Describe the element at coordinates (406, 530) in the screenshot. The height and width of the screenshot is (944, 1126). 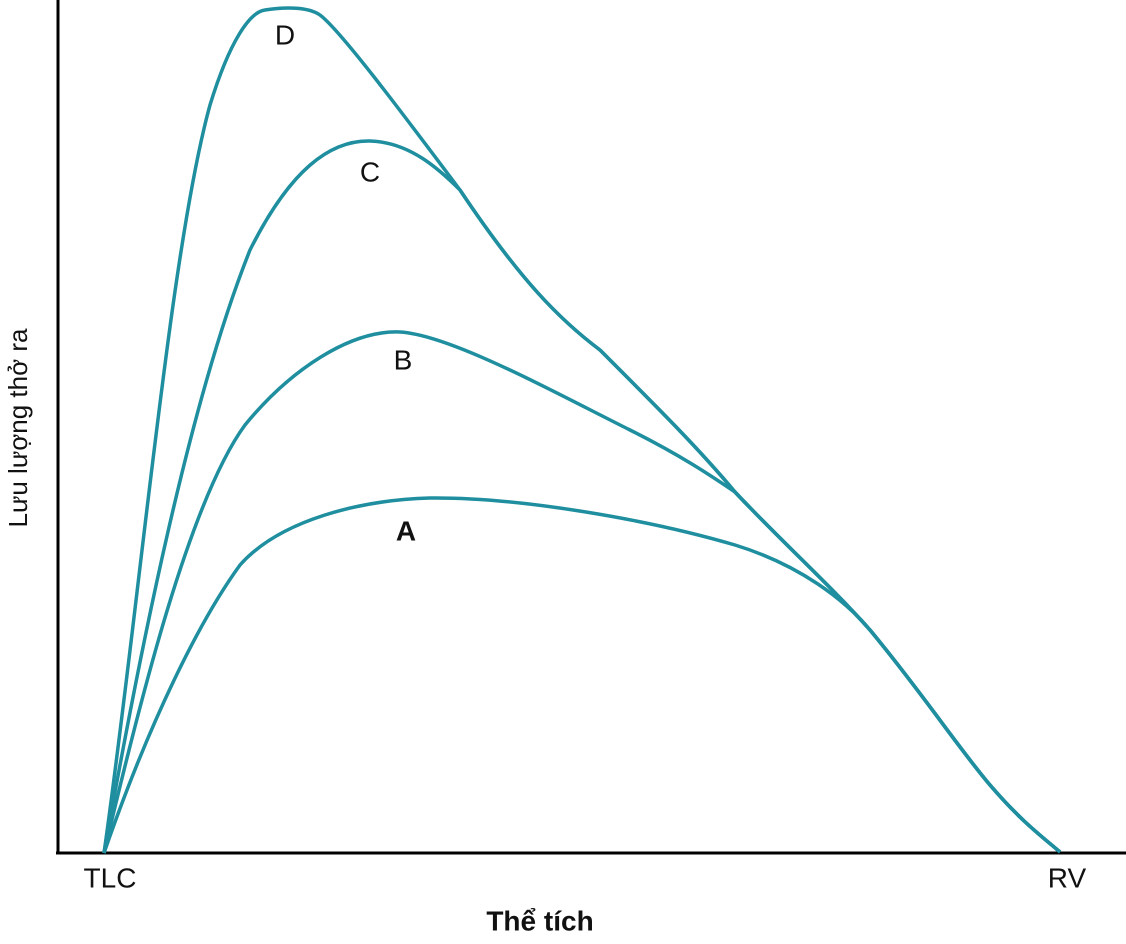
I see `curve-label: A` at that location.